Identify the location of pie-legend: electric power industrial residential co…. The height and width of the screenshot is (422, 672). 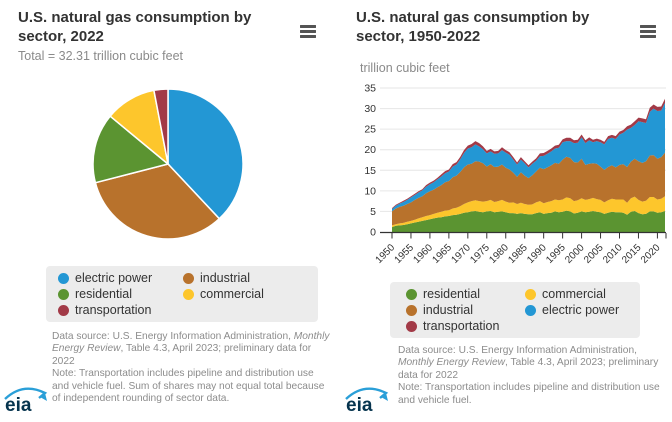
(182, 294).